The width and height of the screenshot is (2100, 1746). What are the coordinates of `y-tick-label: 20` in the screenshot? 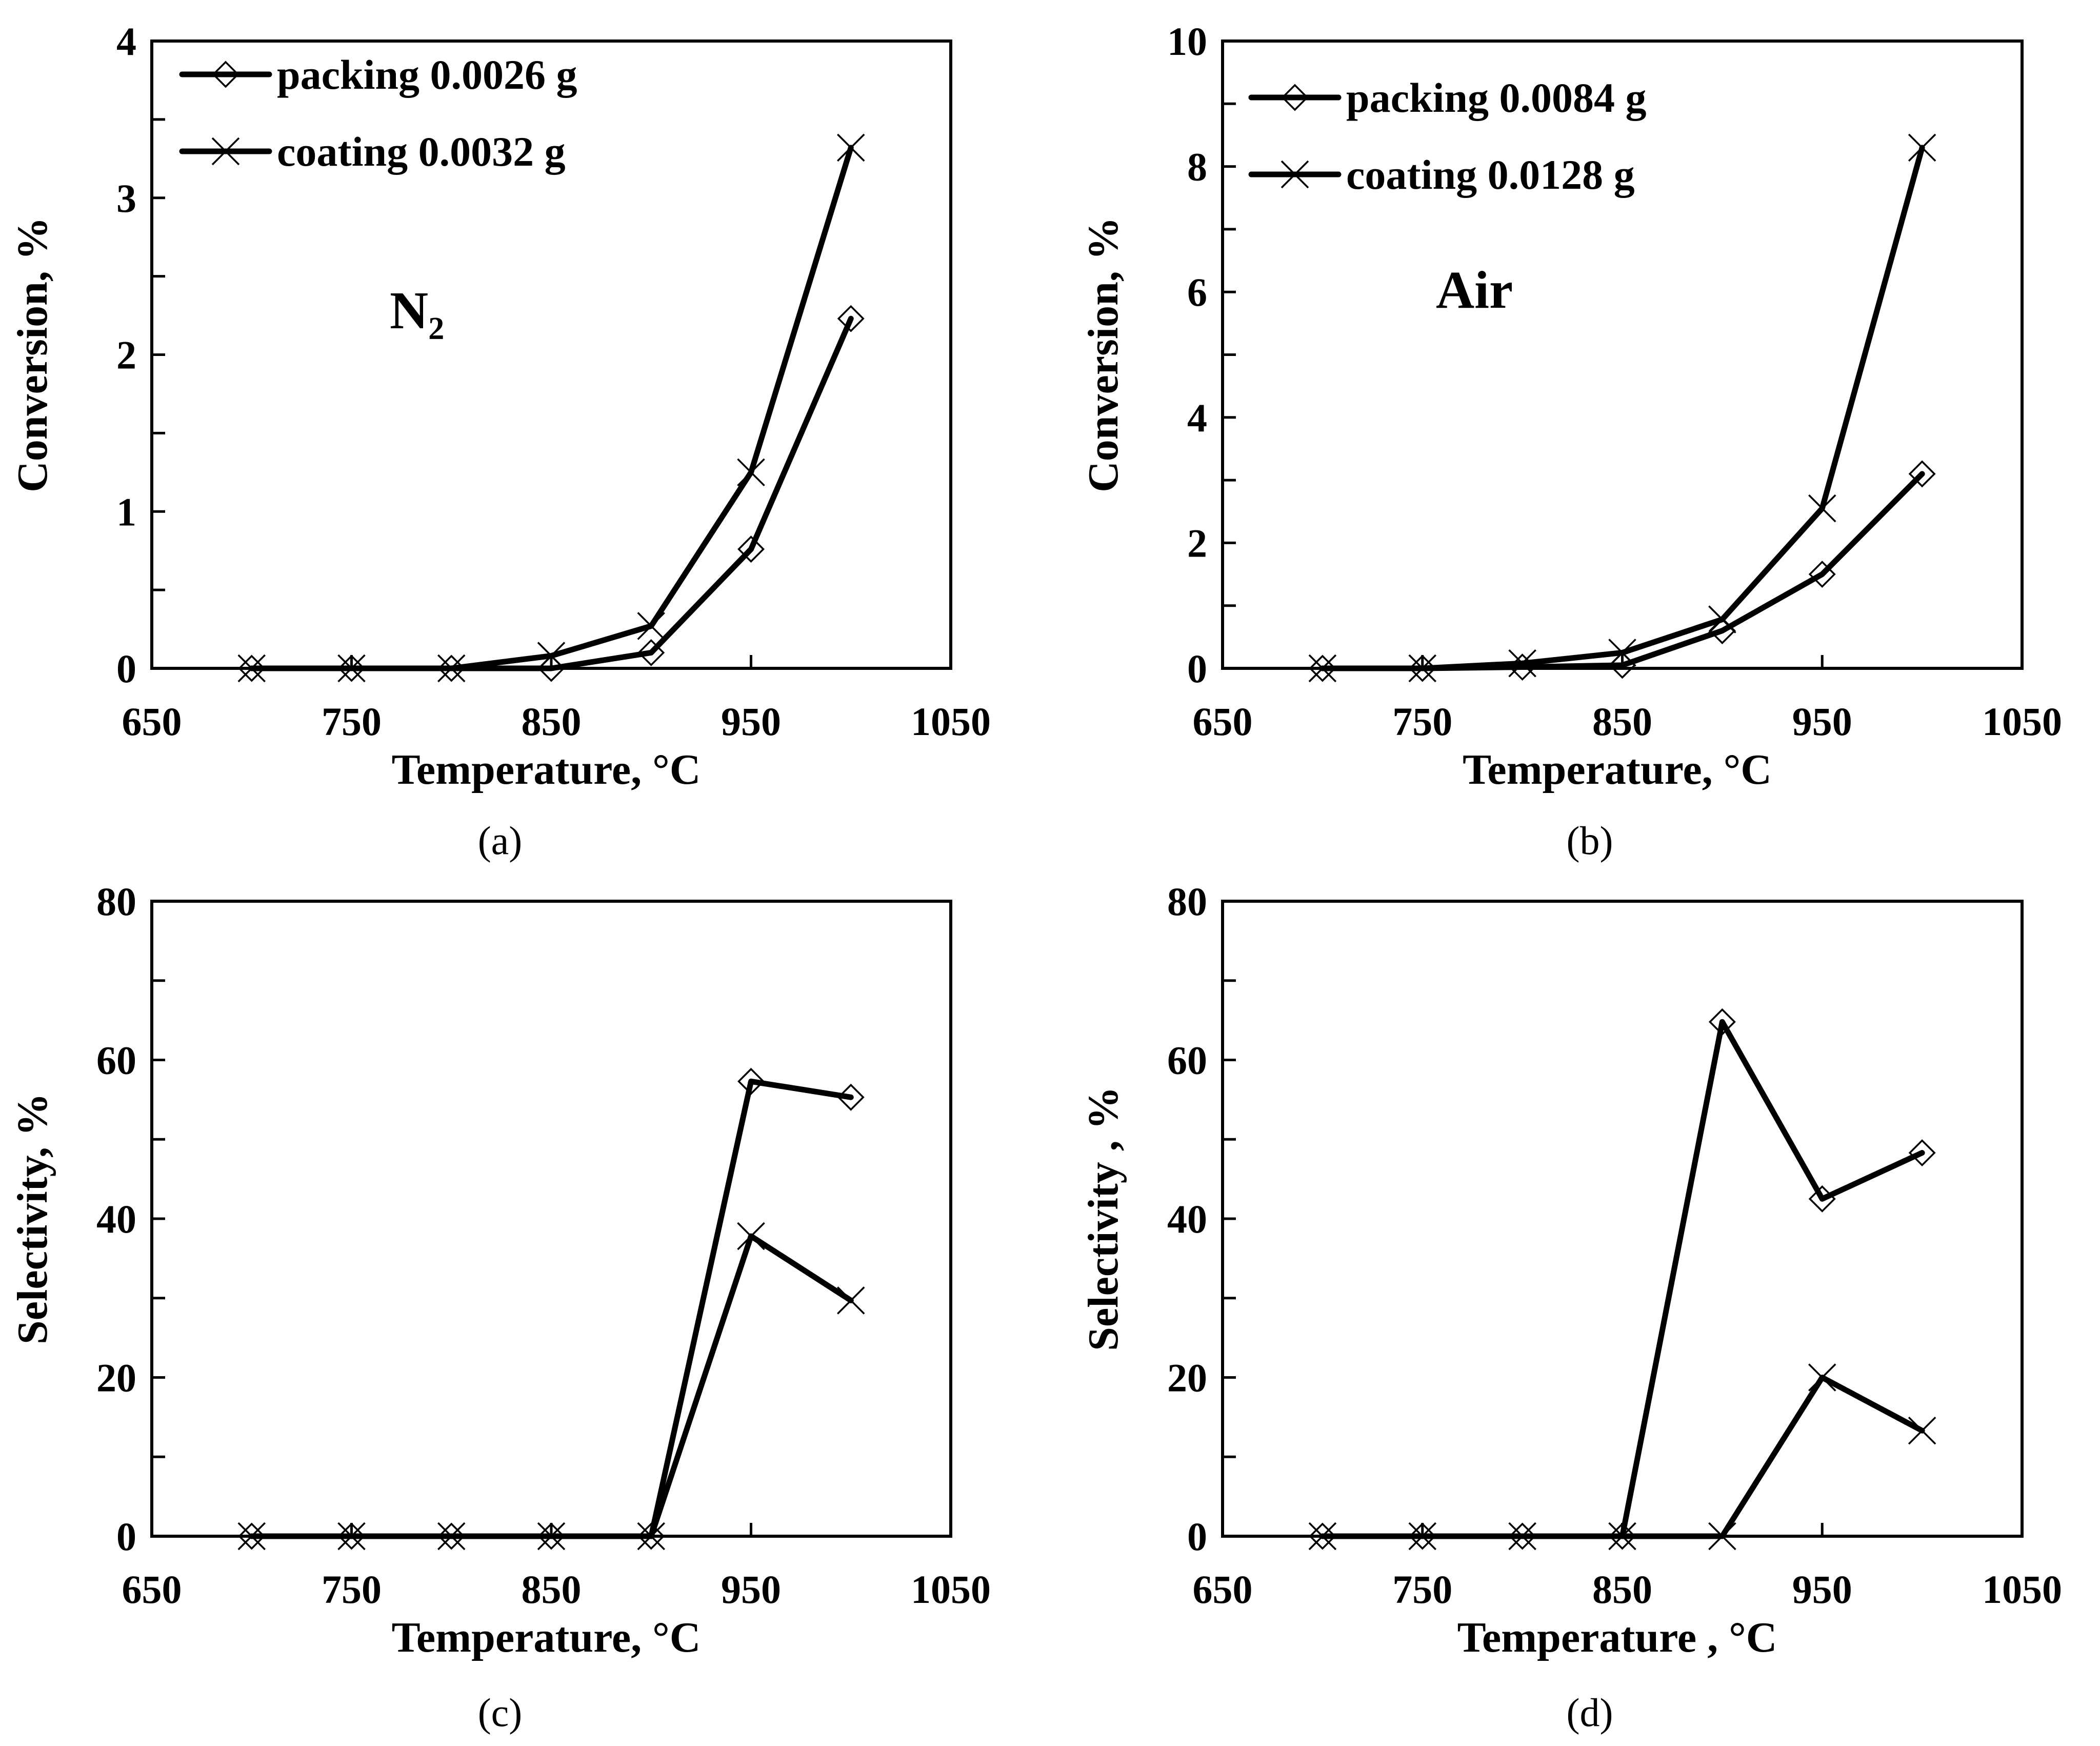 It's located at (1187, 1378).